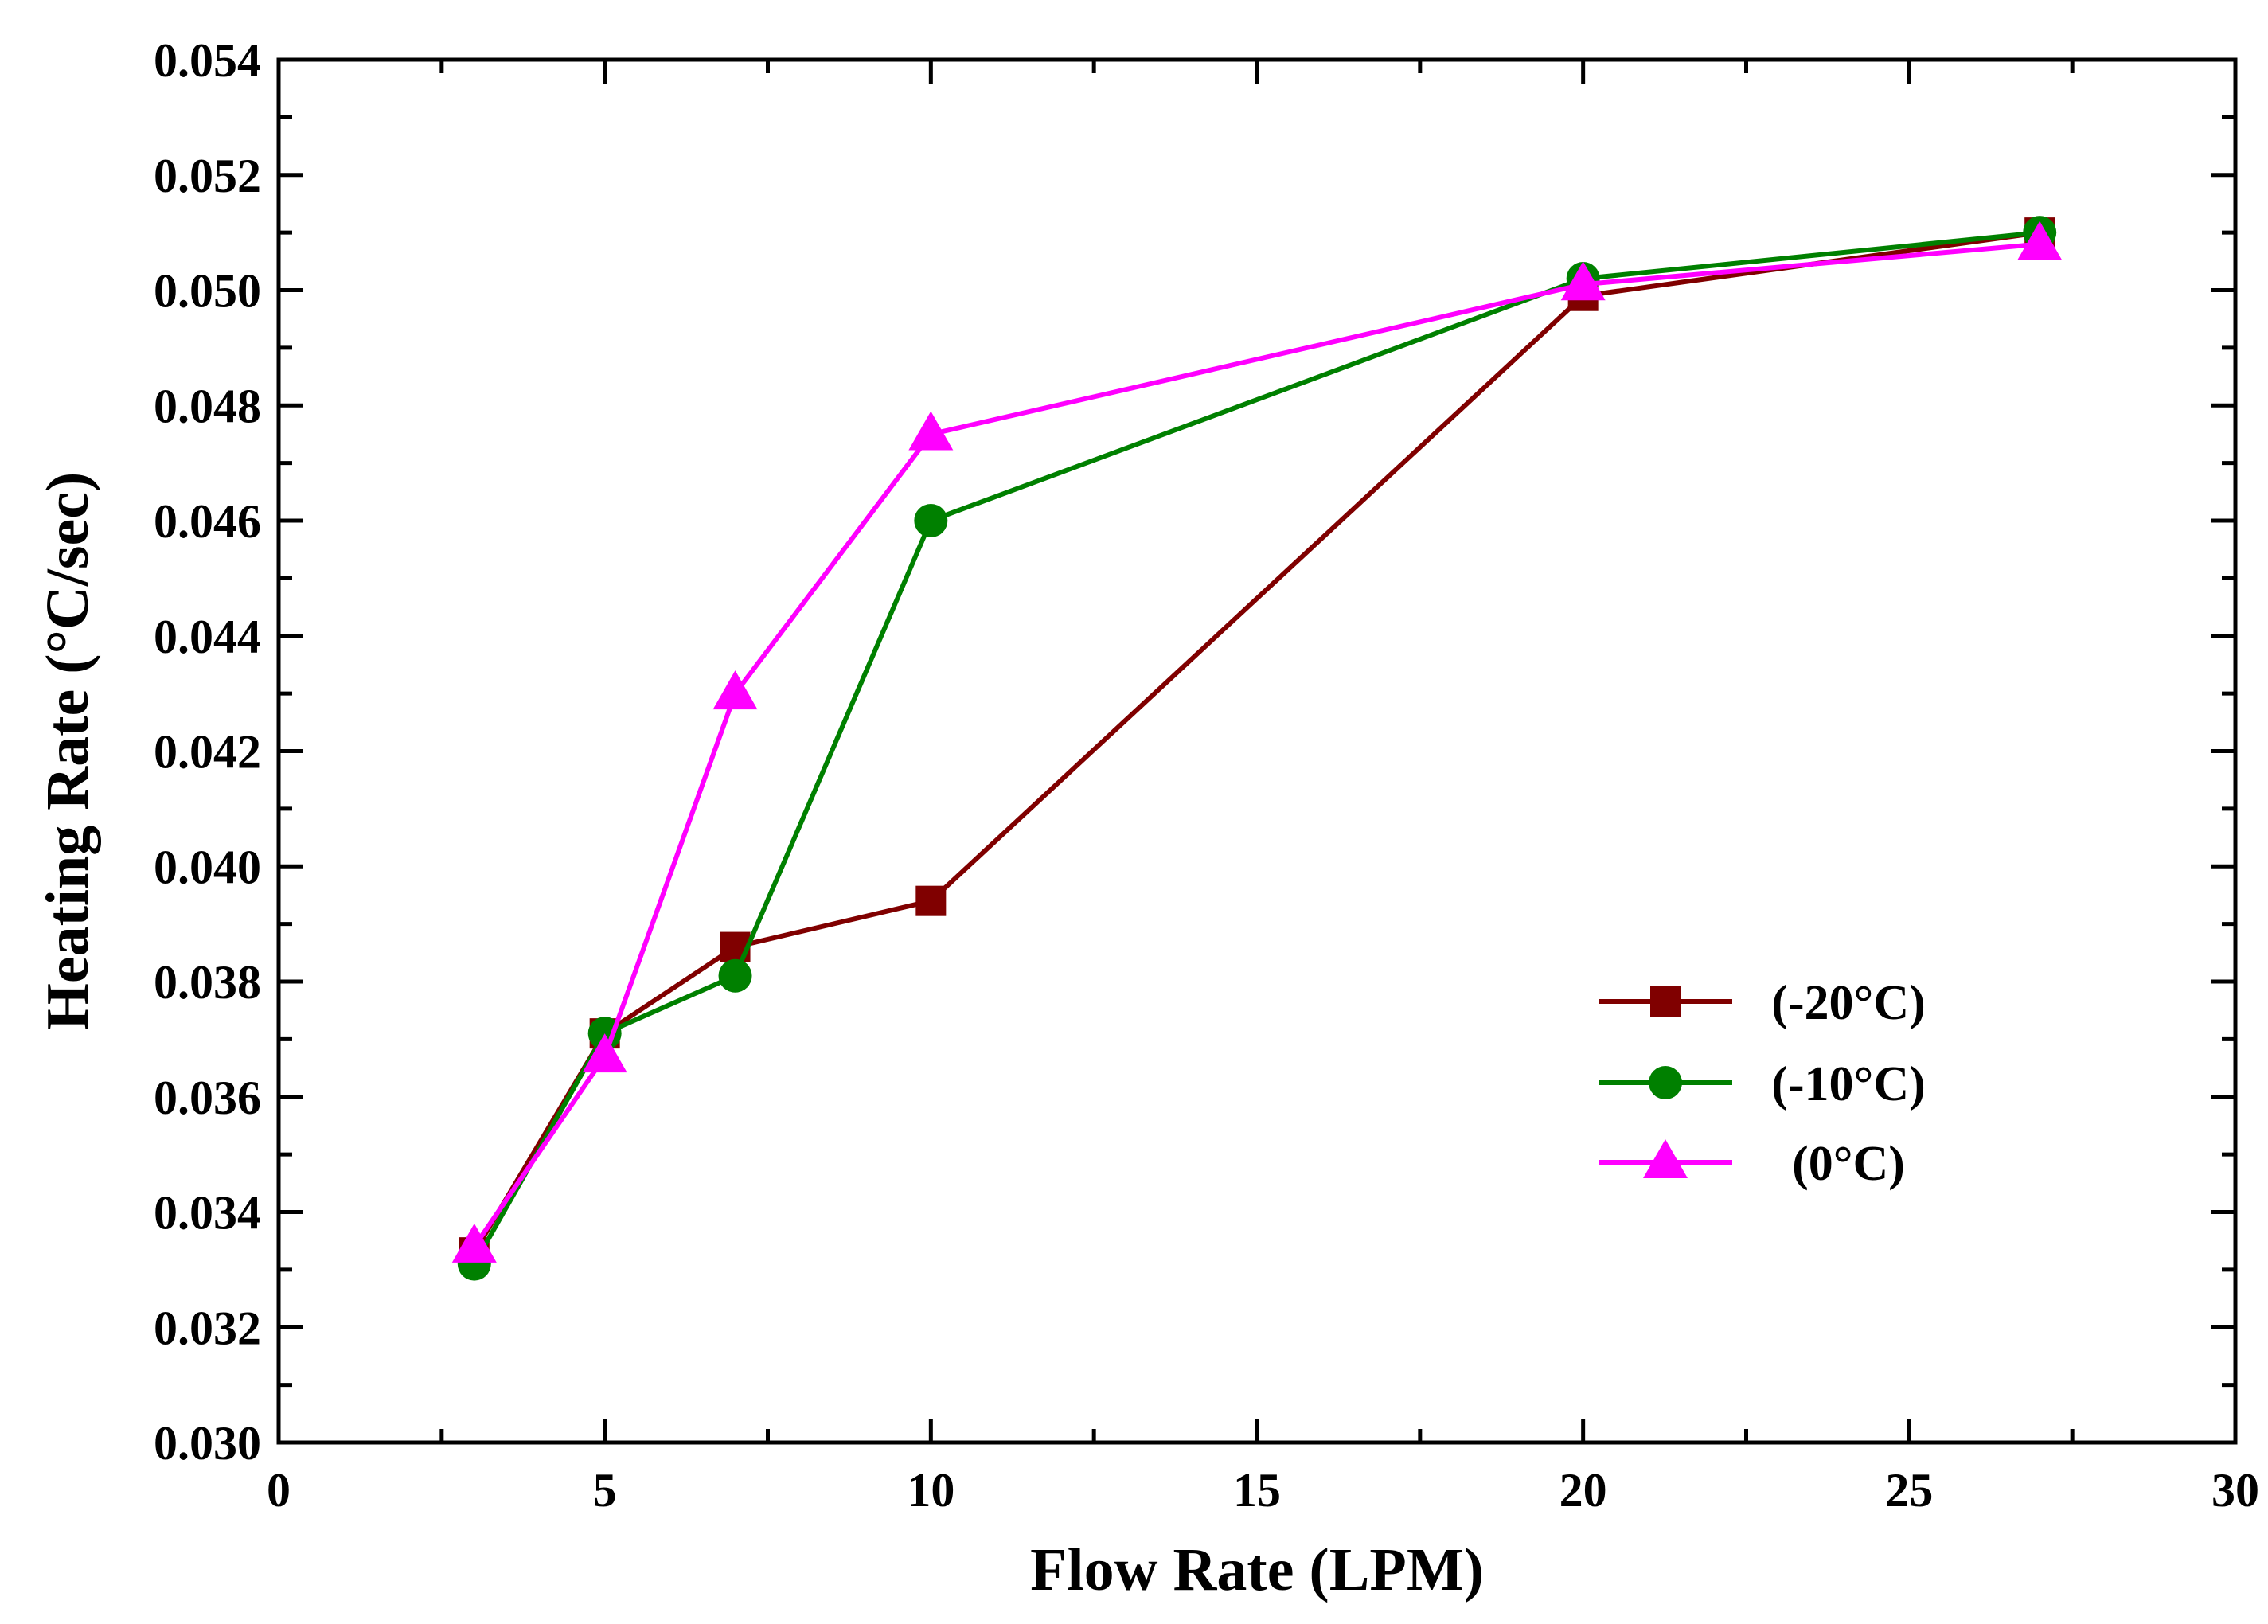 This screenshot has width=2268, height=1624. Describe the element at coordinates (208, 1443) in the screenshot. I see `y-tick-label: 0.030` at that location.